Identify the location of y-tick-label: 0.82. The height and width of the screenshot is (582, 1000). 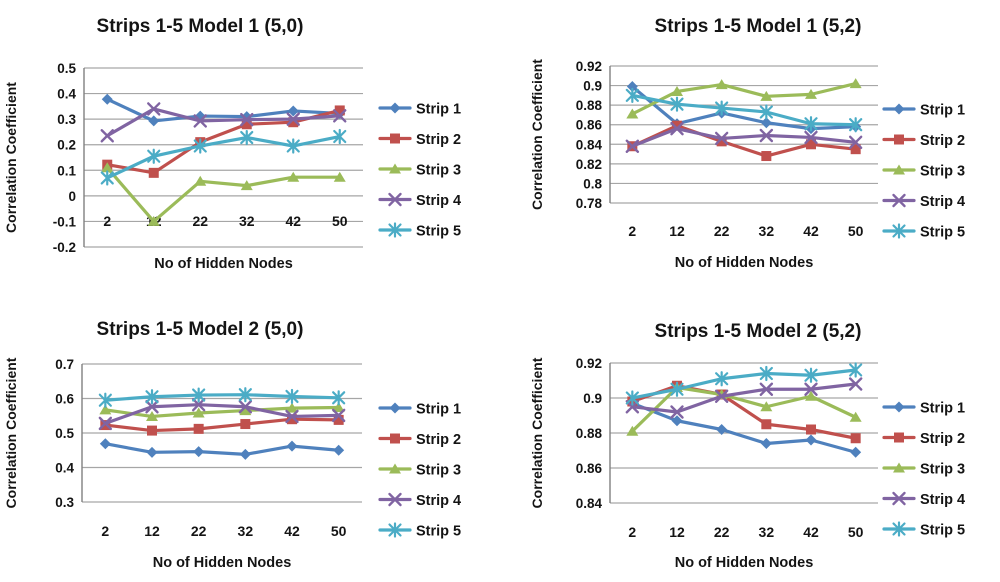
(589, 164).